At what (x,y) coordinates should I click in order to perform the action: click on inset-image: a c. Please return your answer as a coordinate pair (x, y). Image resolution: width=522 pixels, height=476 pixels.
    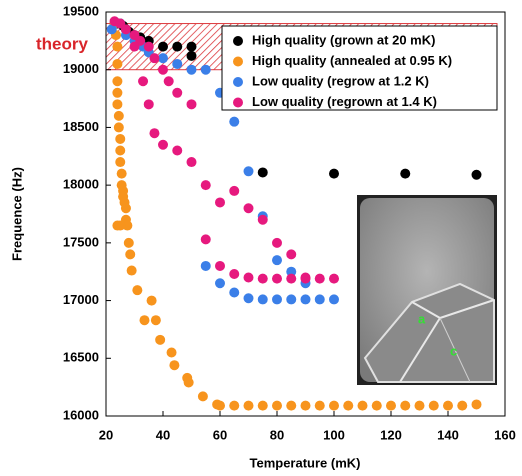
    Looking at the image, I should click on (427, 290).